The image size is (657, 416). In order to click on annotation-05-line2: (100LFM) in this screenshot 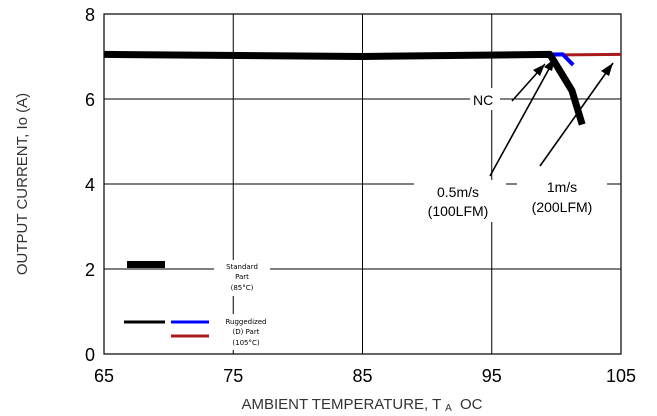, I will do `click(458, 211)`.